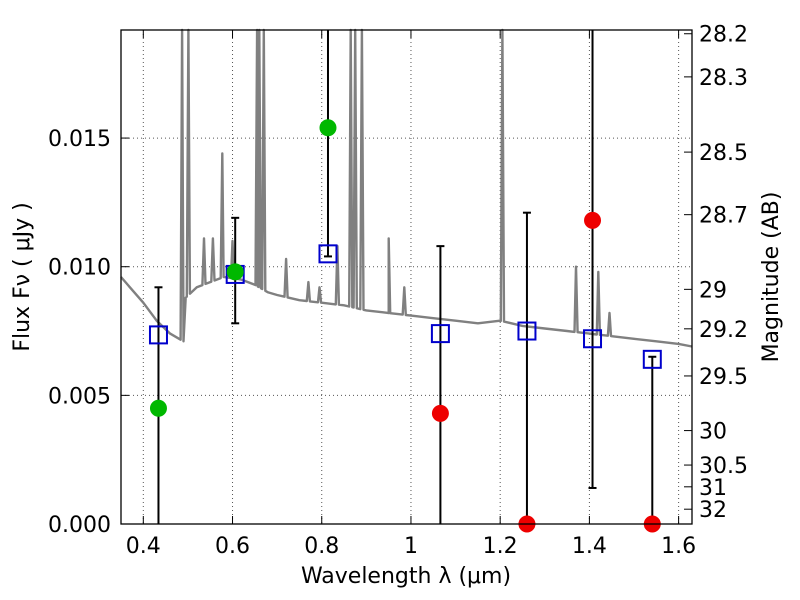 The height and width of the screenshot is (600, 800). Describe the element at coordinates (22, 276) in the screenshot. I see `y-axis-label: Flux Fν ( μJy )` at that location.